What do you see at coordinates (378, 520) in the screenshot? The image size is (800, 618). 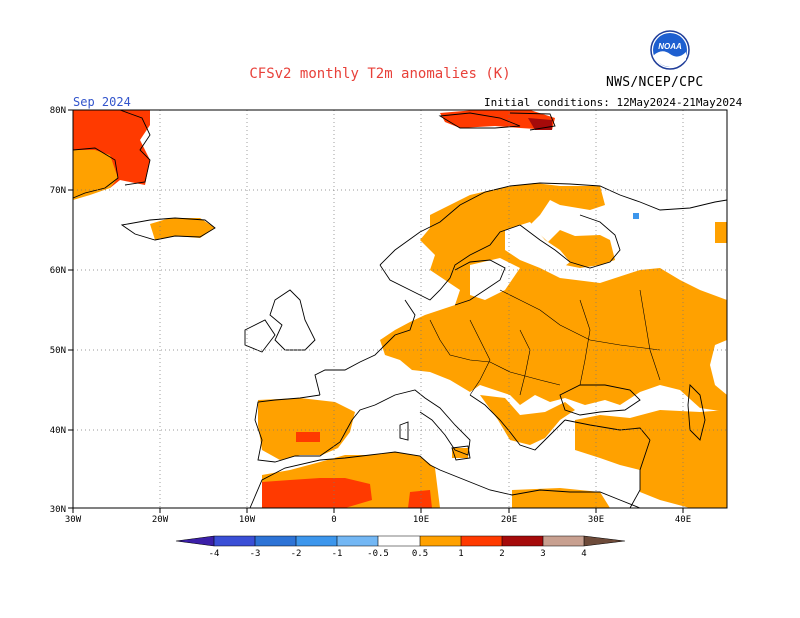 I see `lon-tick-labels: 30W 20W 10W 0 10E 20E 30E 40E` at bounding box center [378, 520].